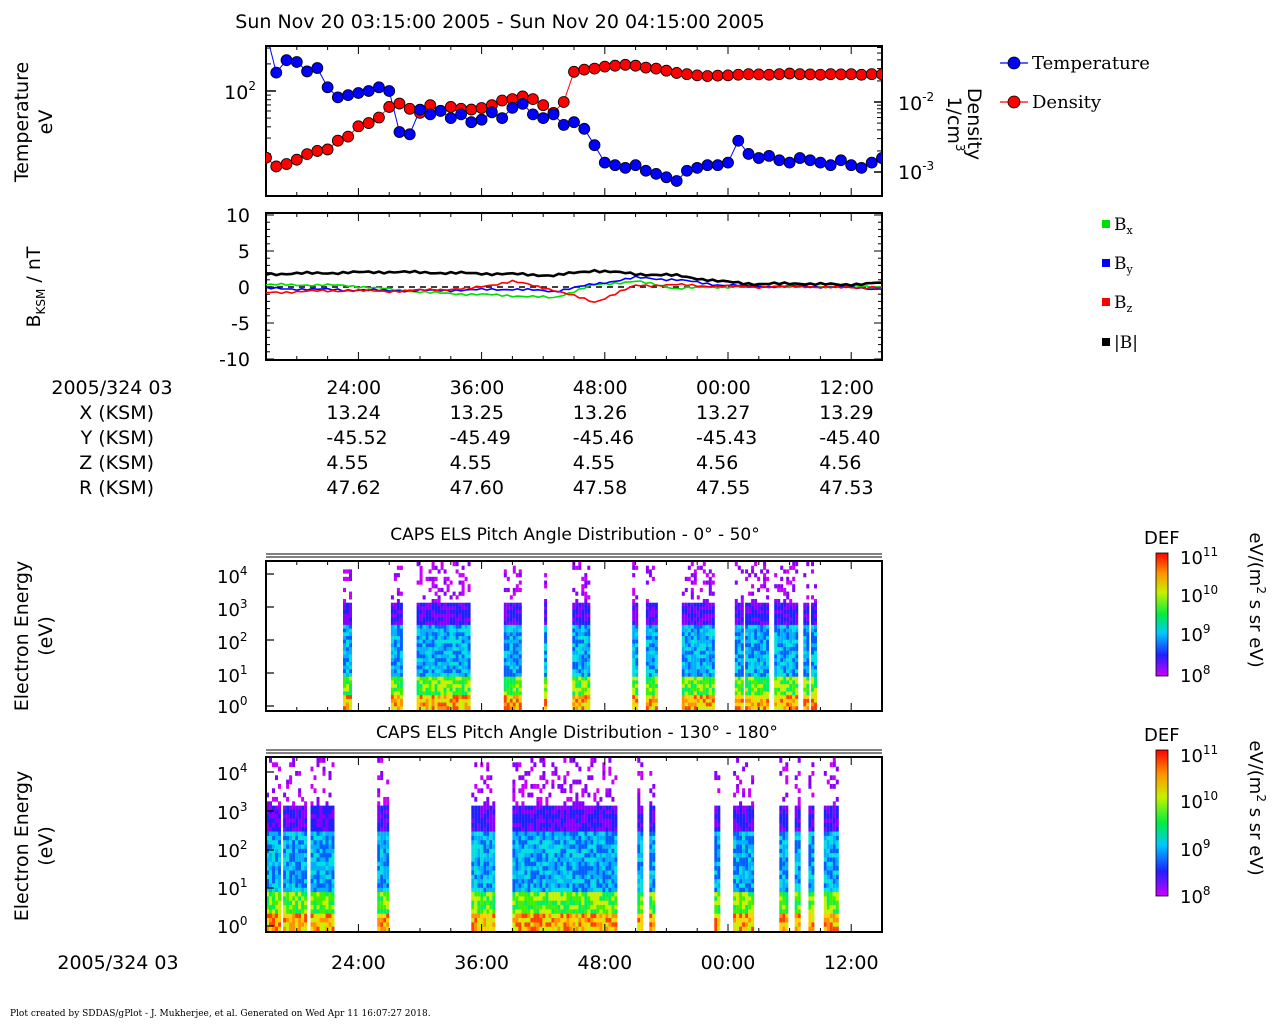 The image size is (1280, 1024). What do you see at coordinates (563, 102) in the screenshot?
I see `density-point` at bounding box center [563, 102].